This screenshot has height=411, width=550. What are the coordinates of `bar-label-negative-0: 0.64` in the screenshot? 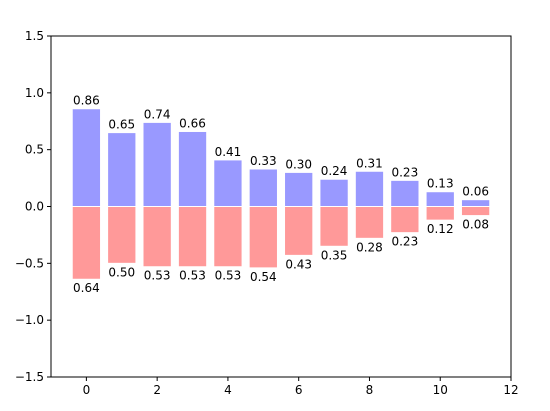 It's located at (86, 288).